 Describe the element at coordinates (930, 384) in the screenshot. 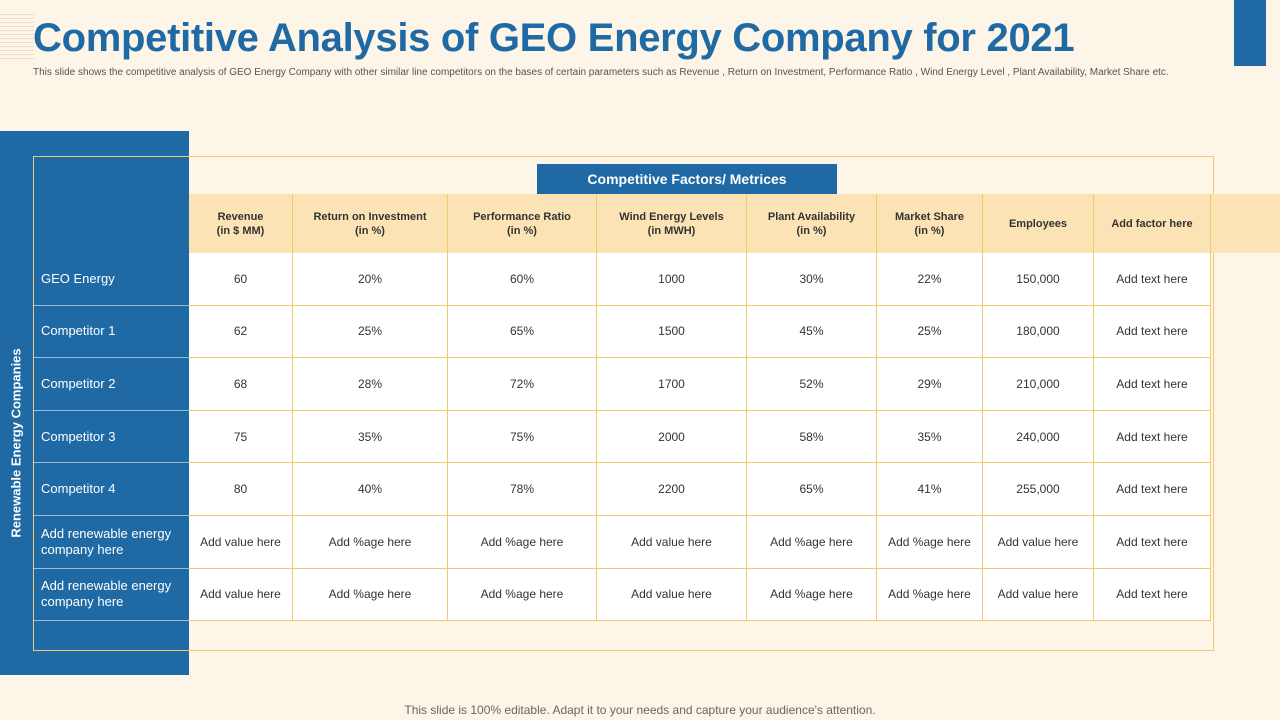

I see `table-cell: 29%` at that location.